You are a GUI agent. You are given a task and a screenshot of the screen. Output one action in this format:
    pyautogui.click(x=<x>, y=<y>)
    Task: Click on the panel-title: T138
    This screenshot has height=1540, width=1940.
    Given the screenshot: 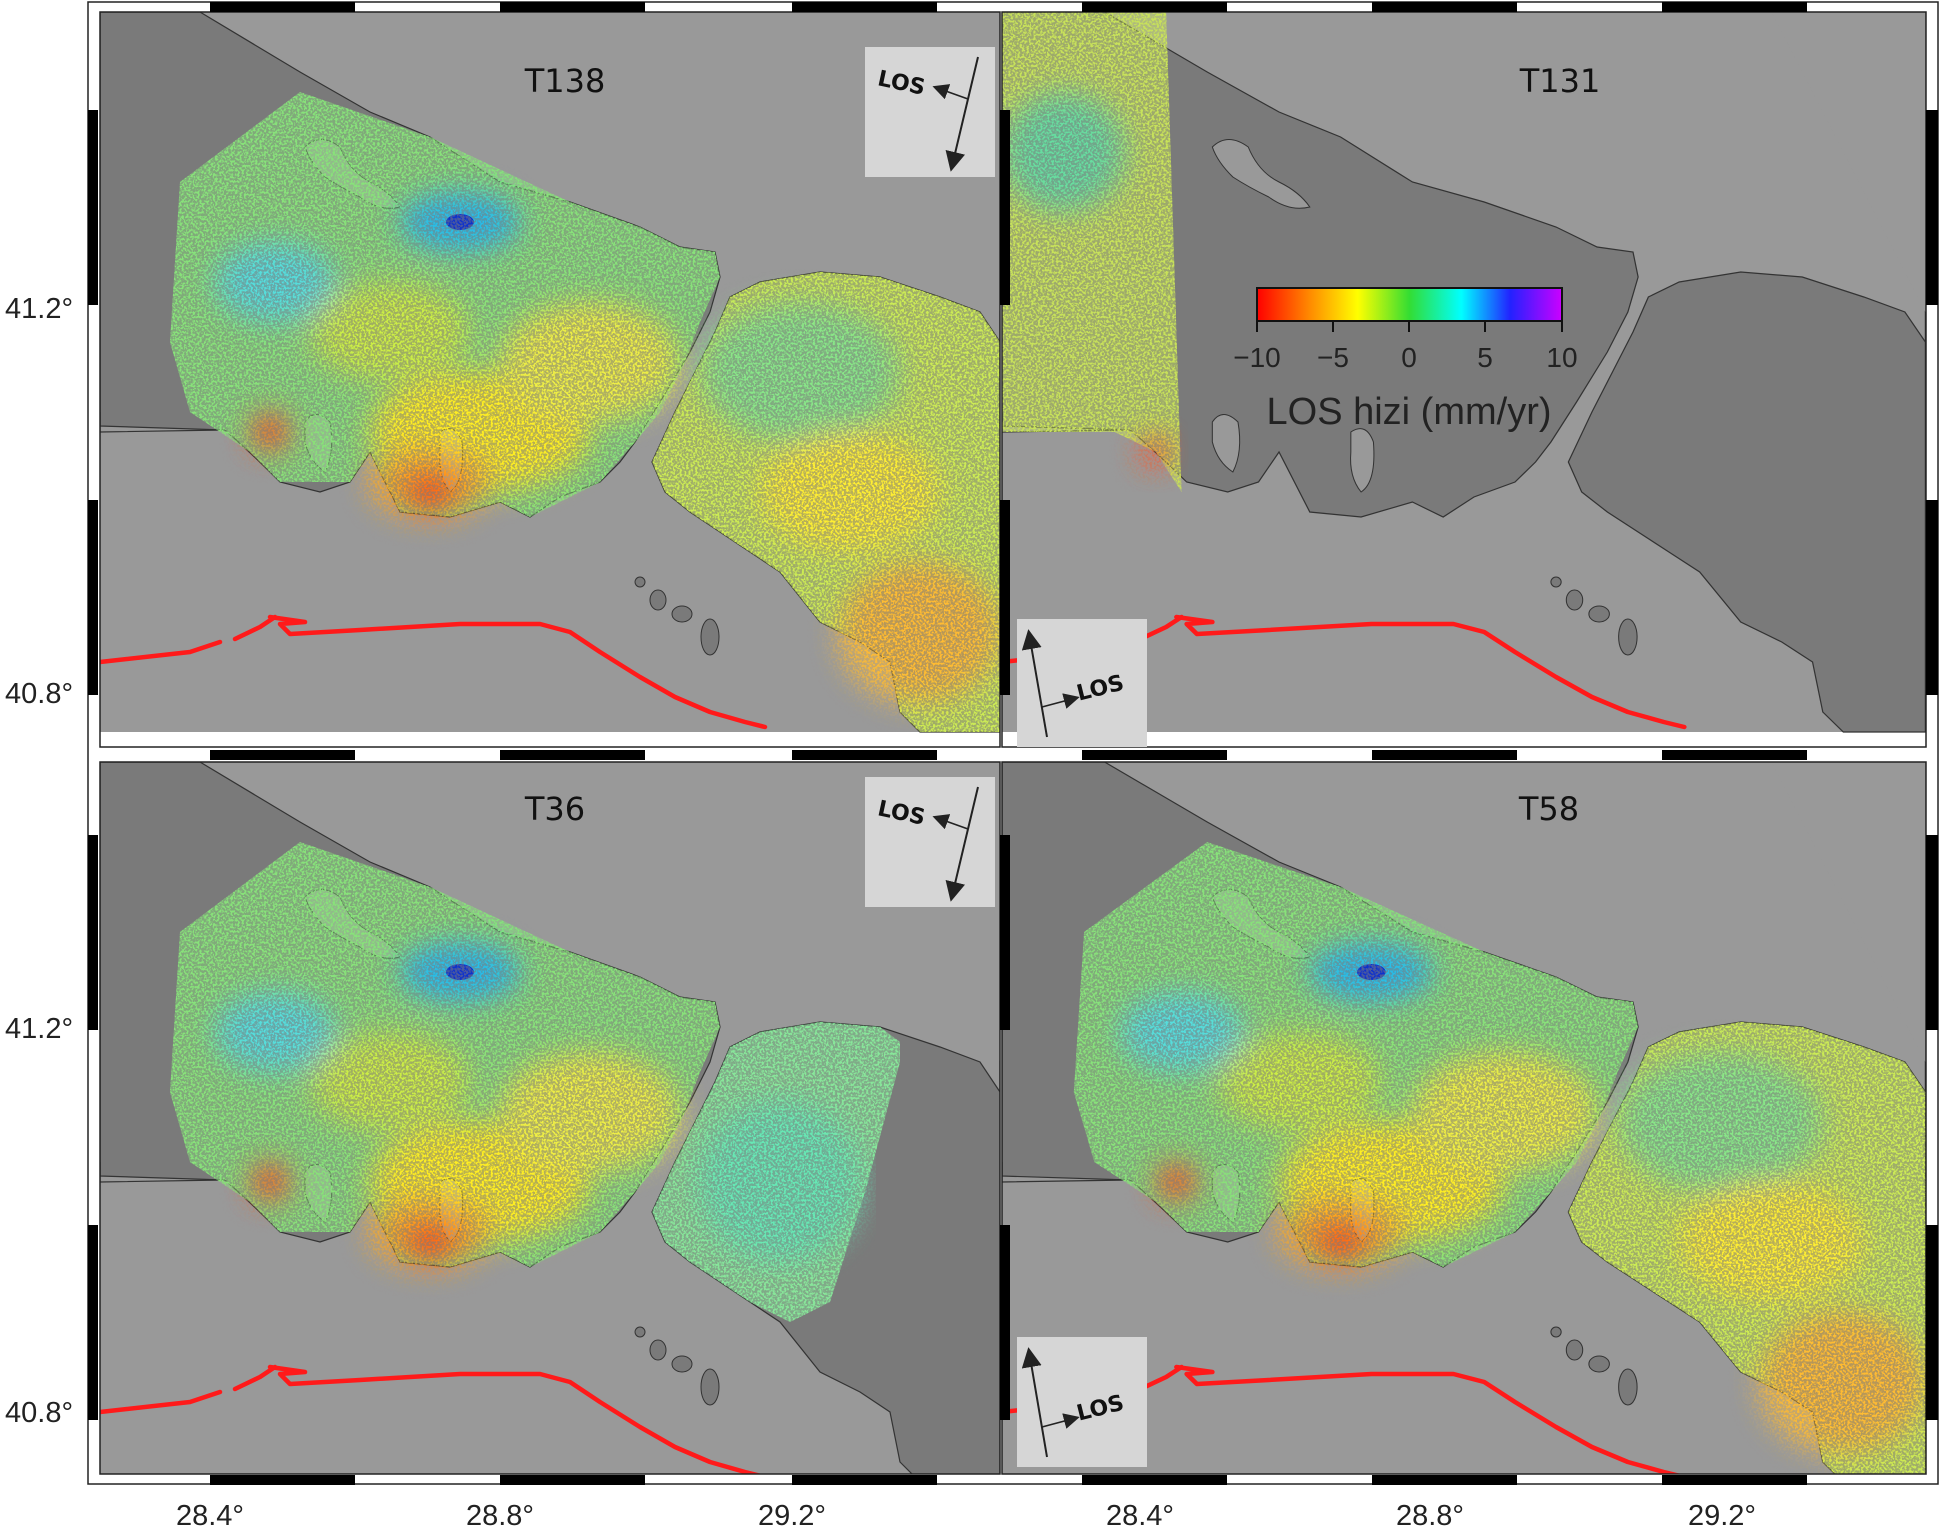 What is the action you would take?
    pyautogui.click(x=565, y=81)
    